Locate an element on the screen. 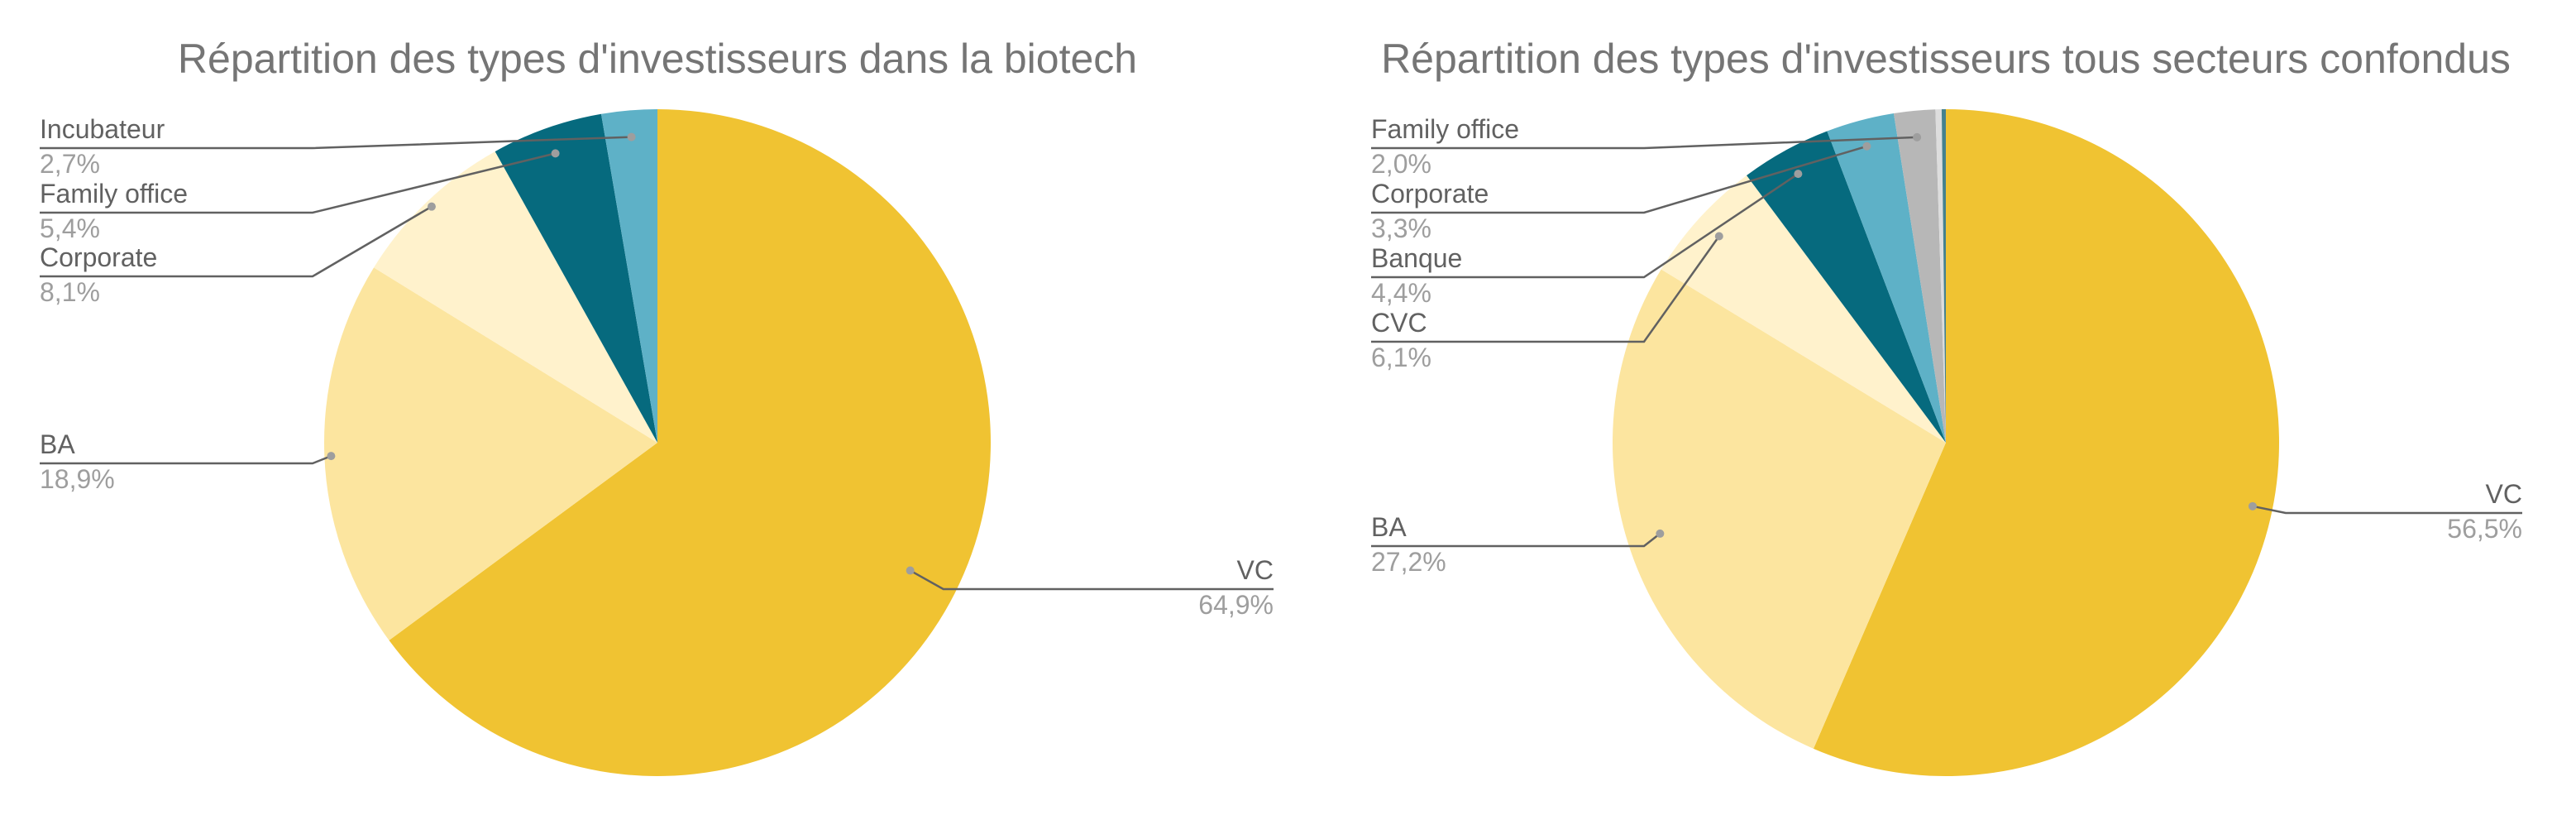 Image resolution: width=2576 pixels, height=815 pixels. slice-value-label: 4,4% is located at coordinates (1401, 293).